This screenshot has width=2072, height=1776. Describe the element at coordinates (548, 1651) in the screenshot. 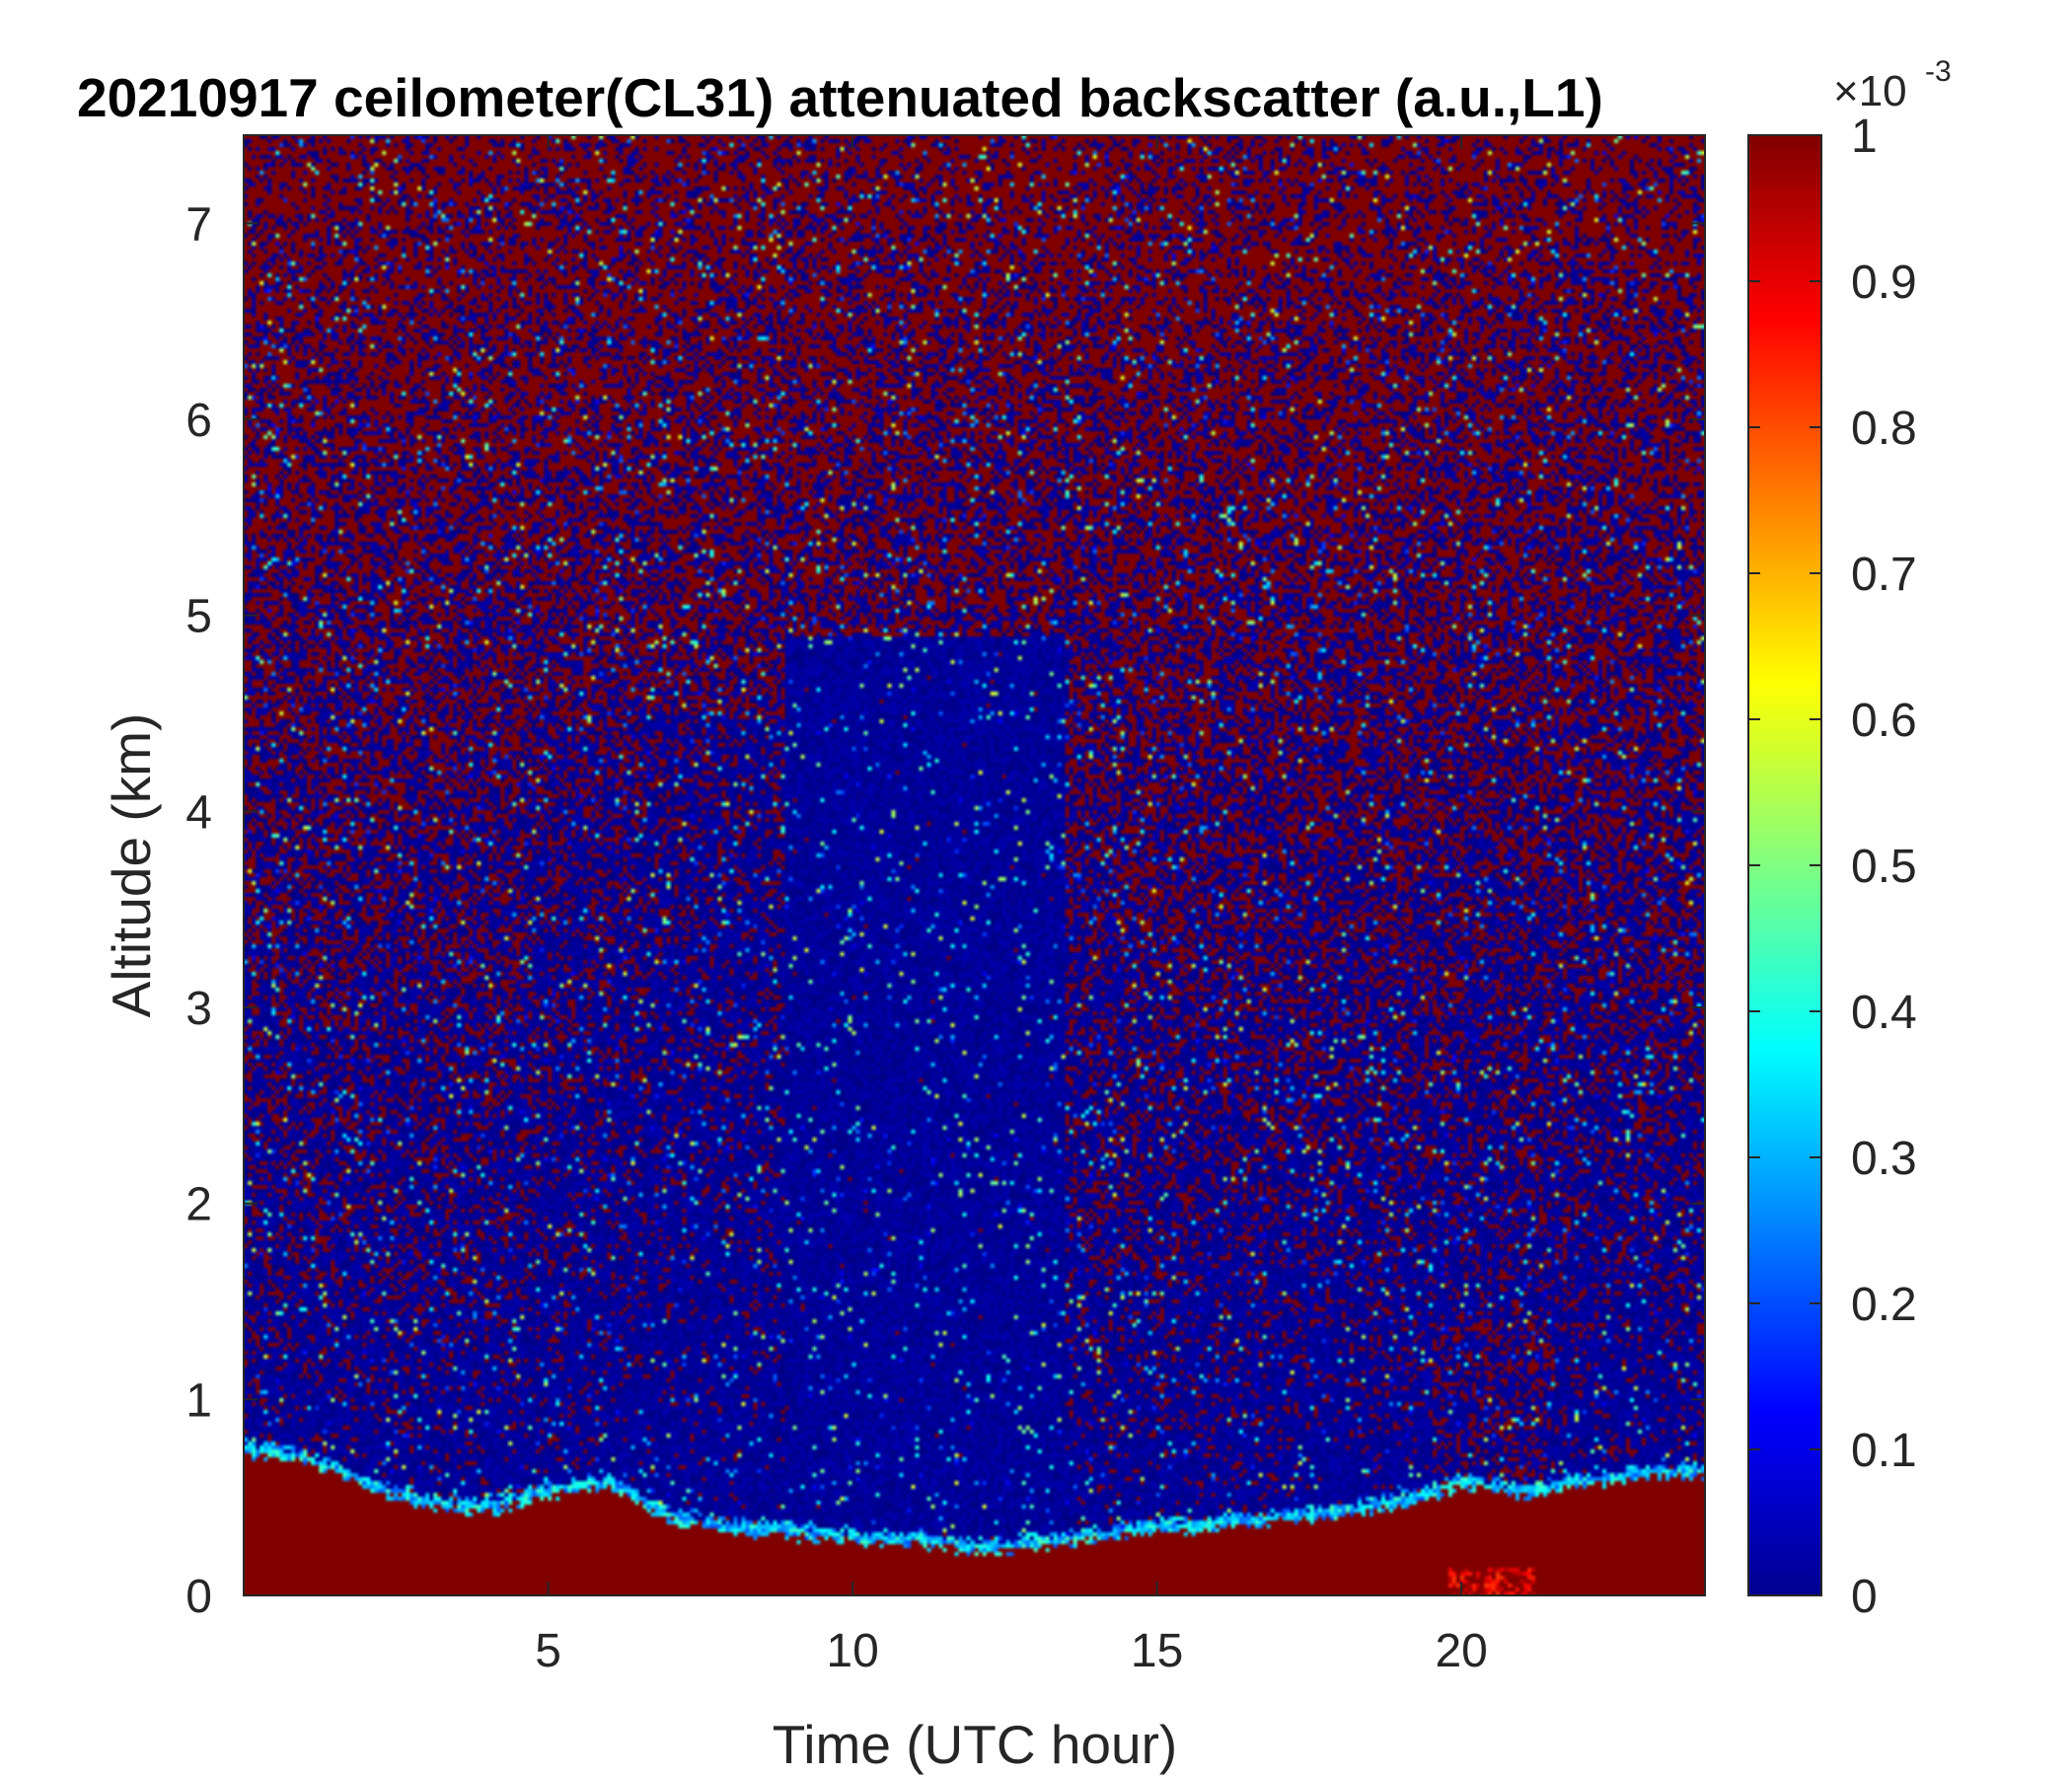

I see `x-tick-label: 5` at that location.